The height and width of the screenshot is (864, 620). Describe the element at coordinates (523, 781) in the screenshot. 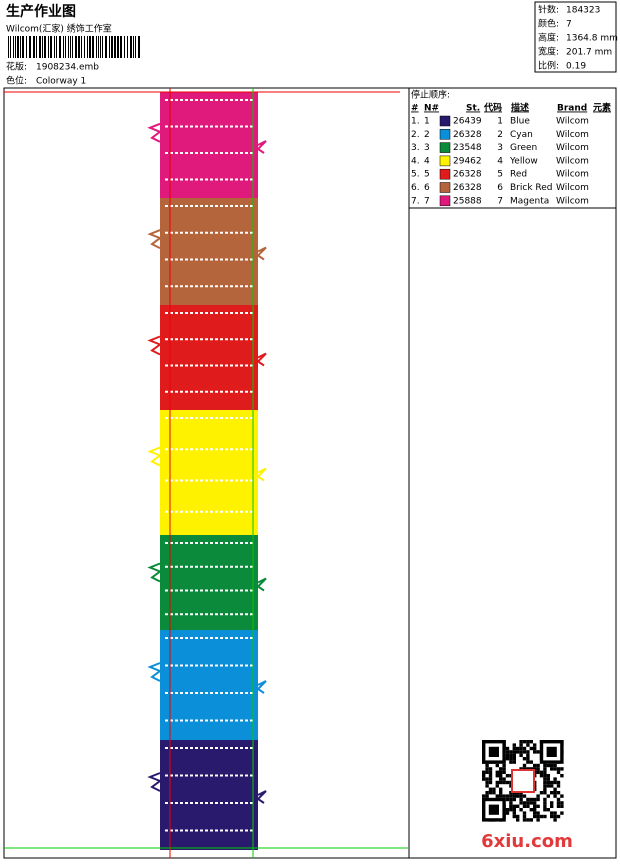

I see `qr-logo` at that location.